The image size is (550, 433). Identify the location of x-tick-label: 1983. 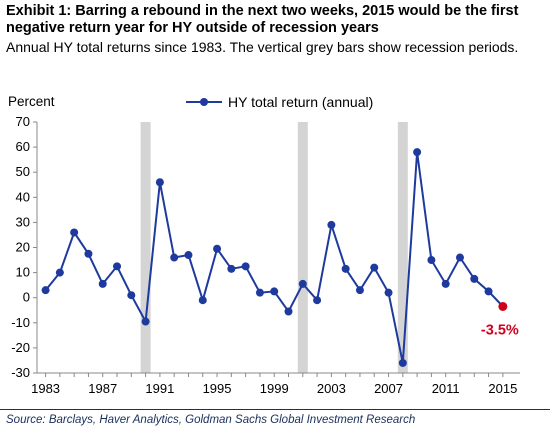
(45, 388).